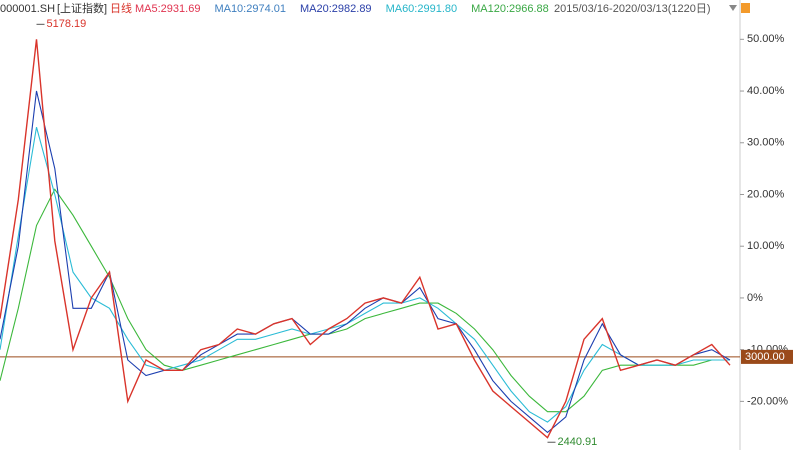 This screenshot has height=450, width=796. I want to click on reference-label: 3000.00, so click(765, 357).